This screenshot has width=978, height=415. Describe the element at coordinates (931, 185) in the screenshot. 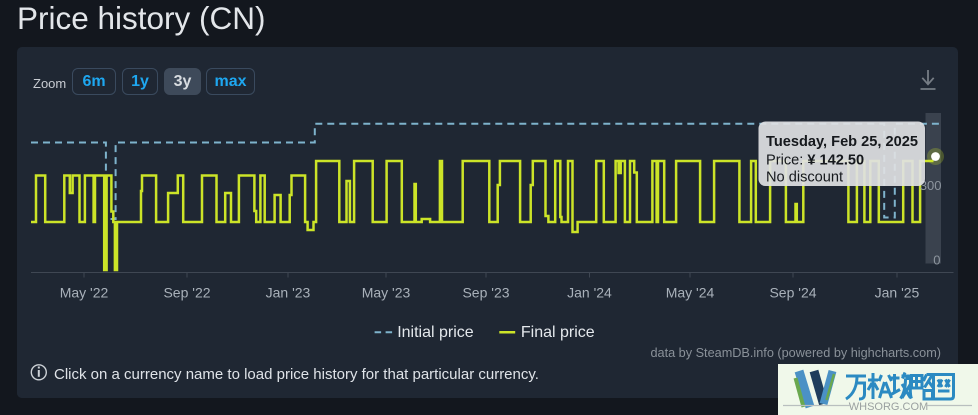

I see `svg-text: 300` at that location.